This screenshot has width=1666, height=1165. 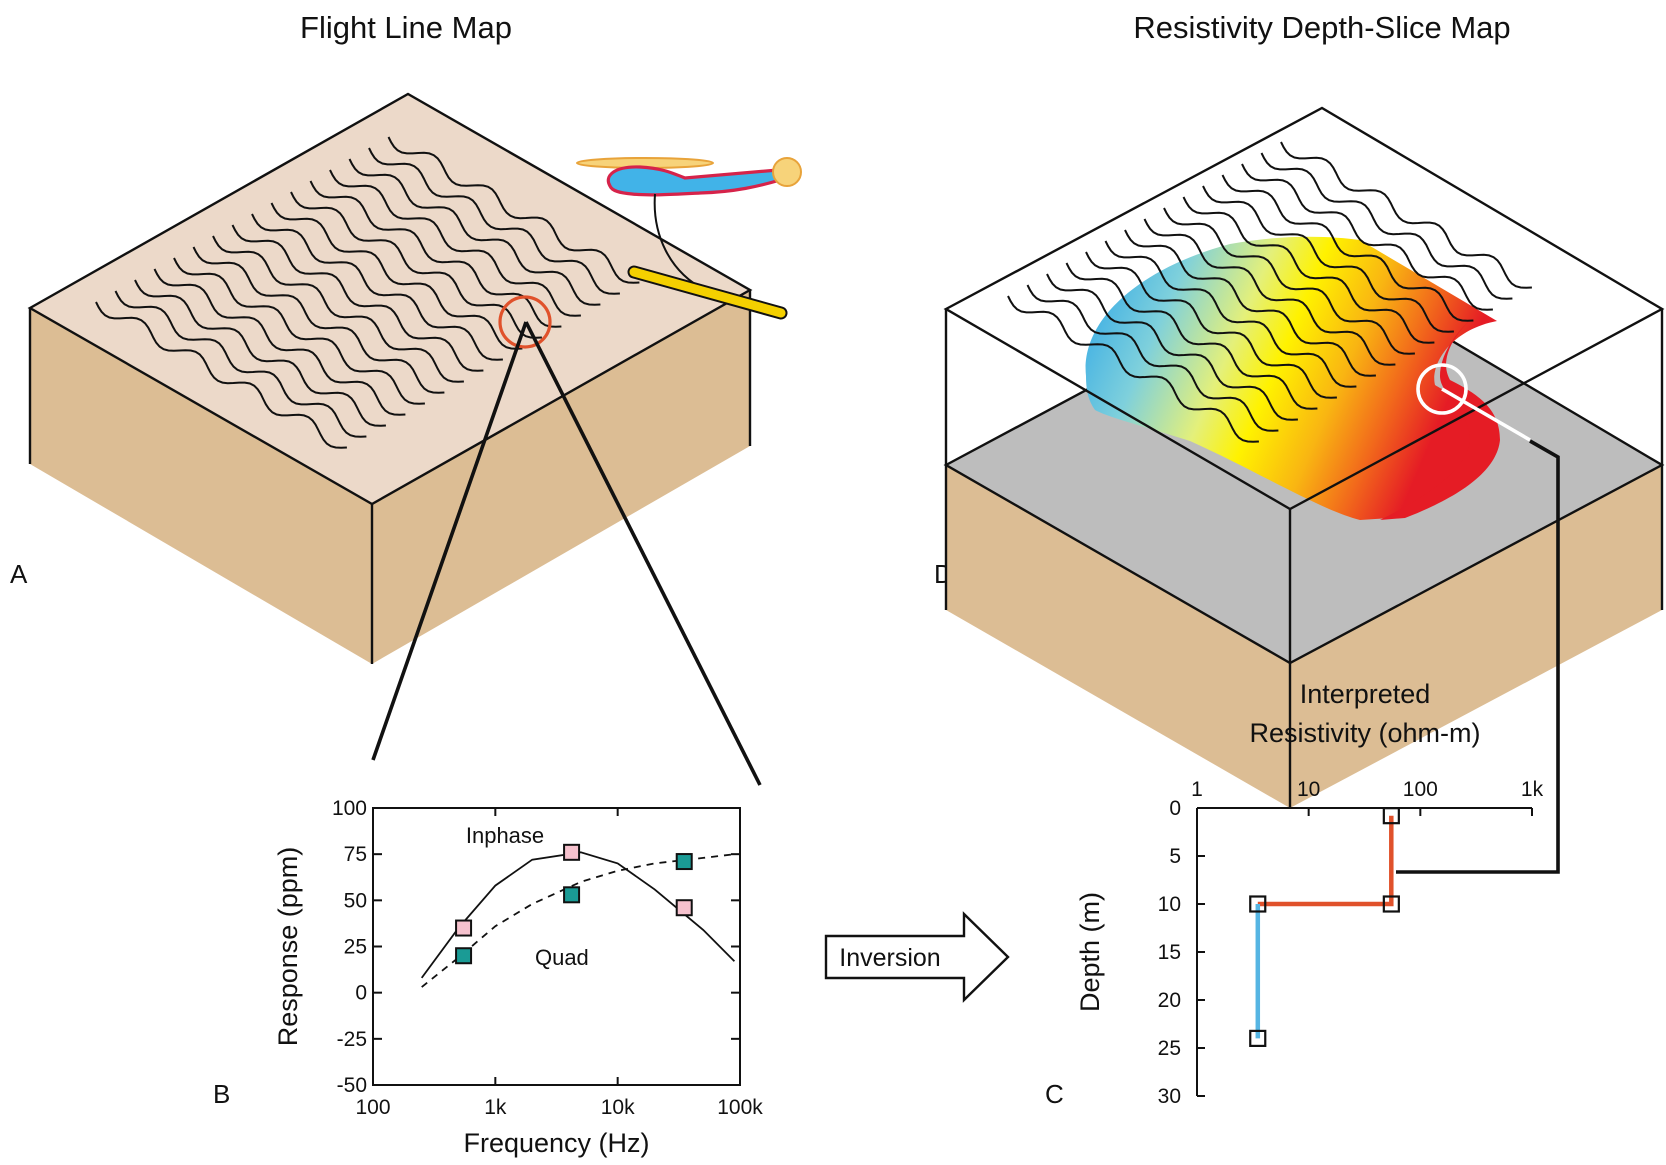 I want to click on y-tick-label: 10, so click(x=1169, y=904).